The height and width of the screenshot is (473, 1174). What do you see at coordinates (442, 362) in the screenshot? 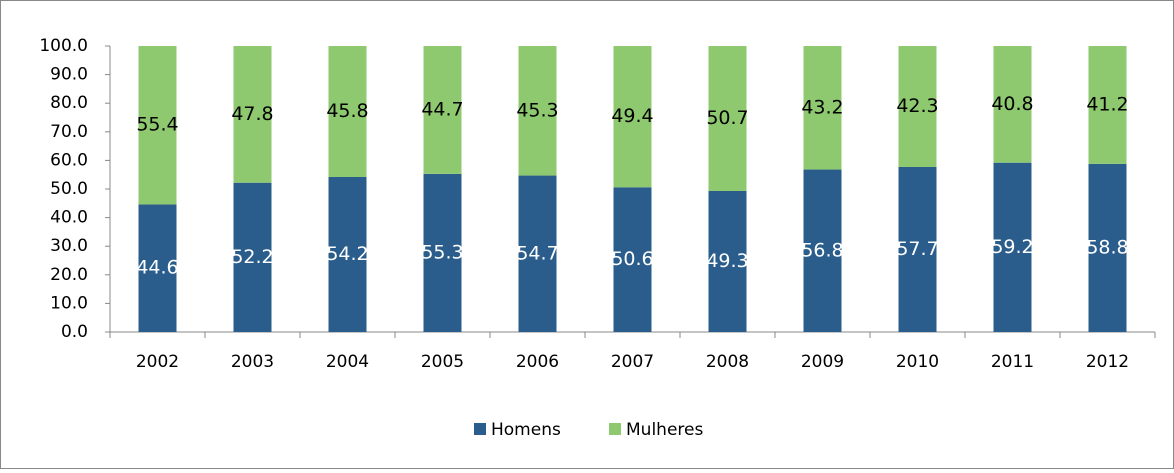
I see `x-tick-label: 2005` at bounding box center [442, 362].